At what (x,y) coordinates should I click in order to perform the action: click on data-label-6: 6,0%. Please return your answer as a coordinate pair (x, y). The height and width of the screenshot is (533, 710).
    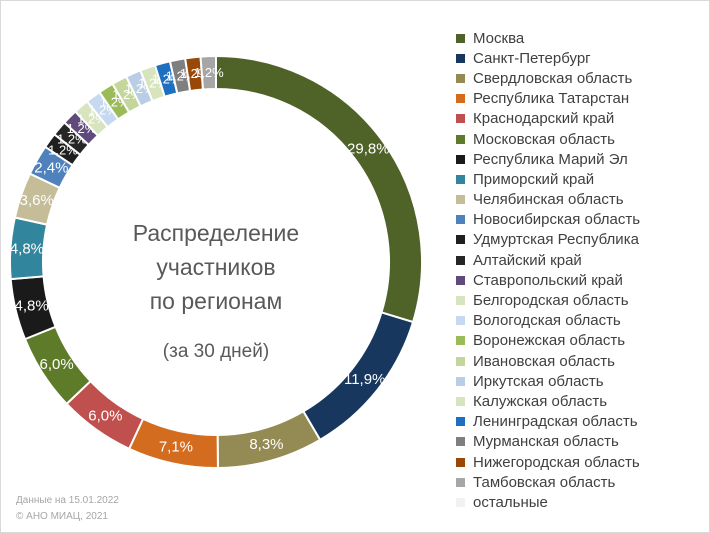
    Looking at the image, I should click on (57, 364).